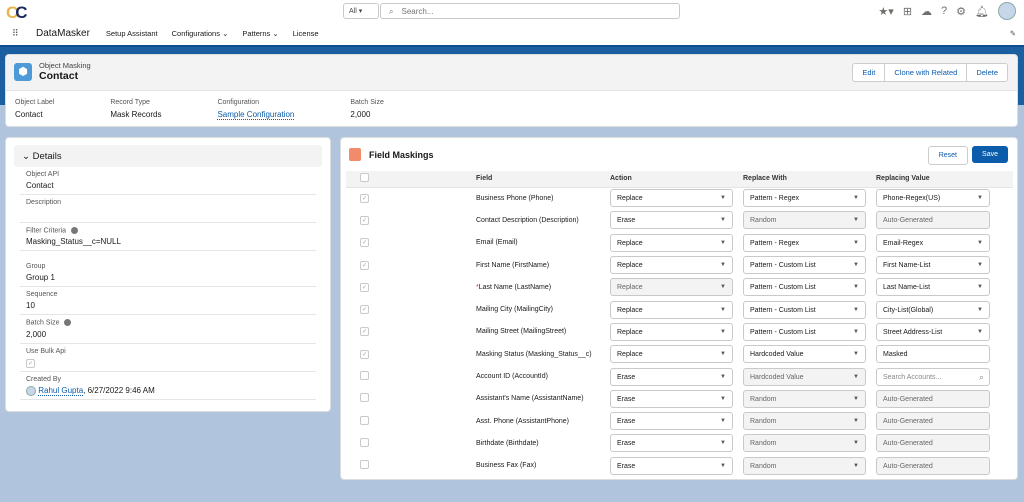  What do you see at coordinates (477, 287) in the screenshot?
I see `required-indicator: *` at bounding box center [477, 287].